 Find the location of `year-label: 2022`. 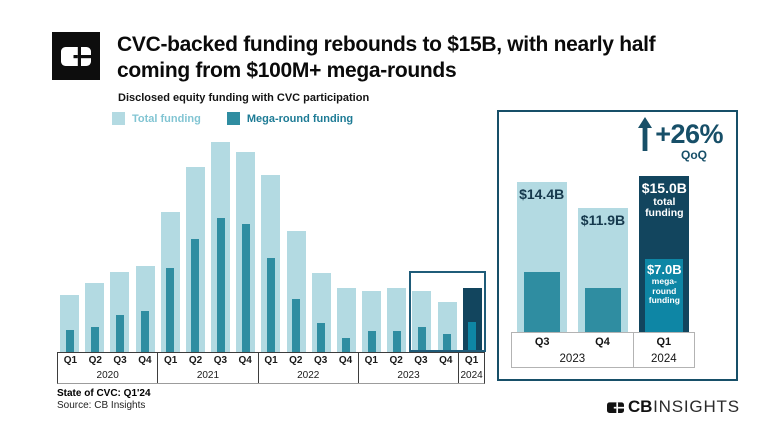

year-label: 2022 is located at coordinates (308, 376).